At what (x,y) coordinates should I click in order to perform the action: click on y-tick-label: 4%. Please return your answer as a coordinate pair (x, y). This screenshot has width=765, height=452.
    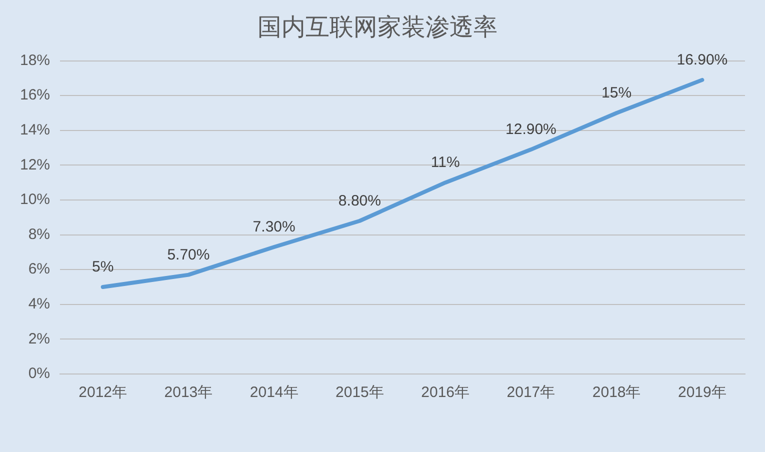
    Looking at the image, I should click on (39, 304).